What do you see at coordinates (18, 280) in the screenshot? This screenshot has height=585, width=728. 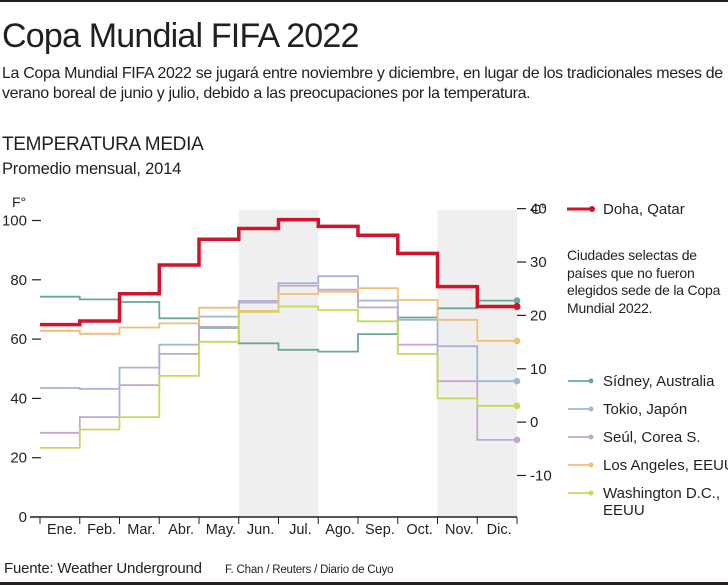 I see `left-tick-label: 80` at bounding box center [18, 280].